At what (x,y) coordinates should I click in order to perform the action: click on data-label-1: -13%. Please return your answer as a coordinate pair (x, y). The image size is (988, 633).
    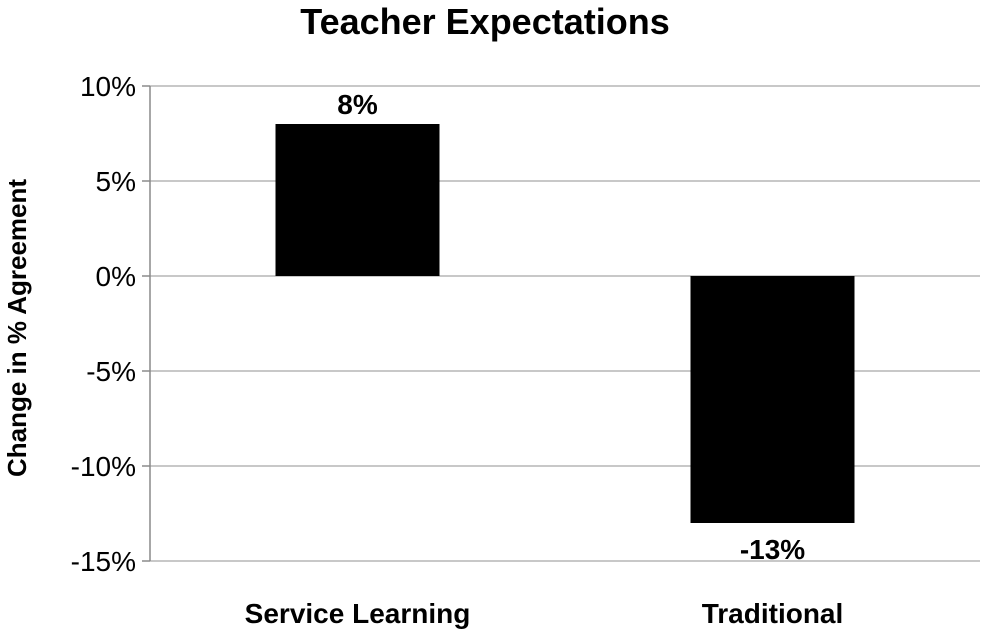
    Looking at the image, I should click on (772, 549).